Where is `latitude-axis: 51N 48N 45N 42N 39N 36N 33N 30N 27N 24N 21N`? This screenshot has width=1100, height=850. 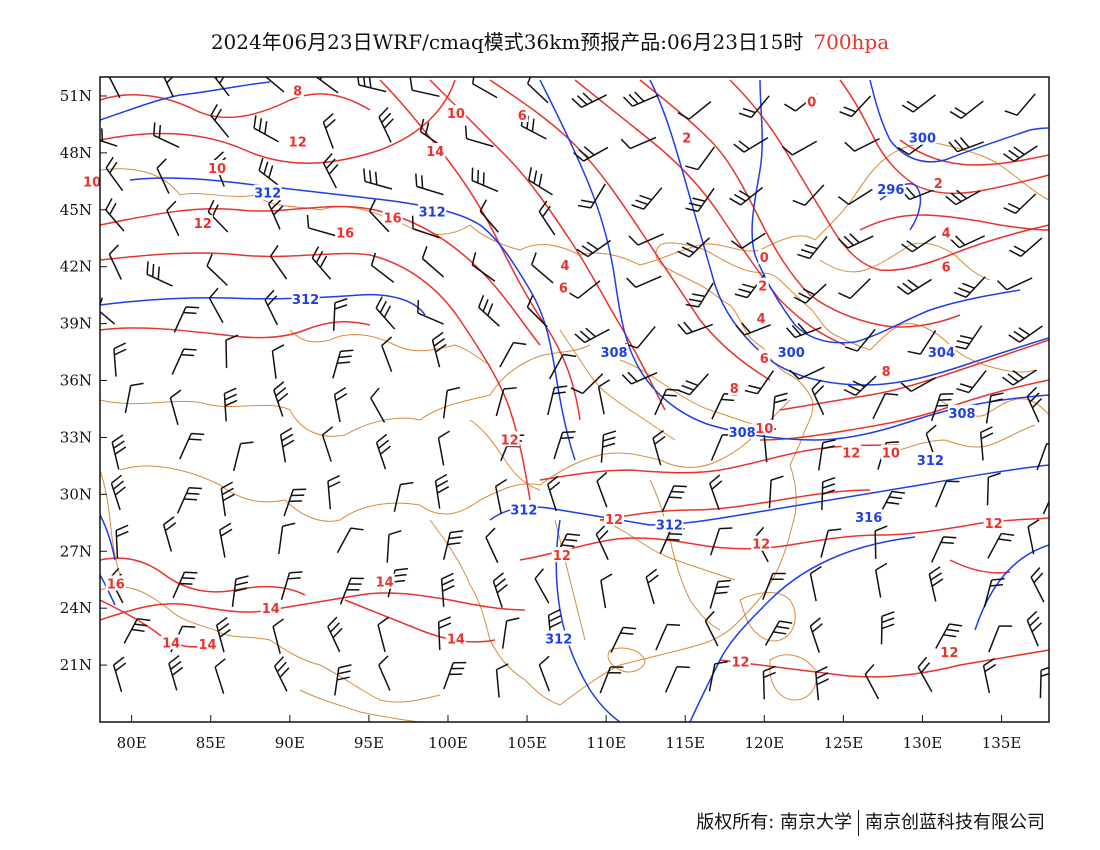 latitude-axis: 51N 48N 45N 42N 39N 36N 33N 30N 27N 24N 21N is located at coordinates (83, 380).